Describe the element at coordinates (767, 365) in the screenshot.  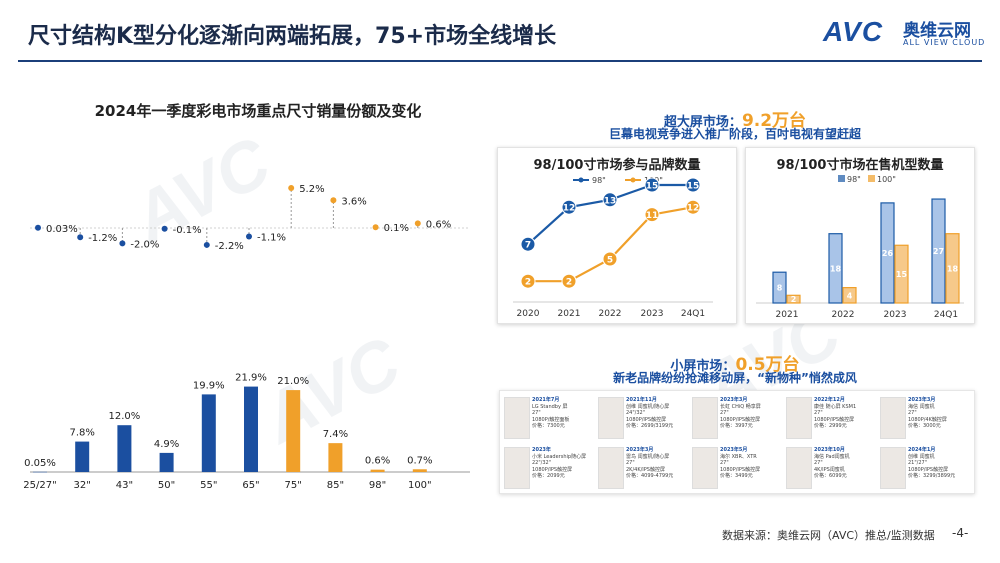
I see `small-screen-value: 0.5万台` at that location.